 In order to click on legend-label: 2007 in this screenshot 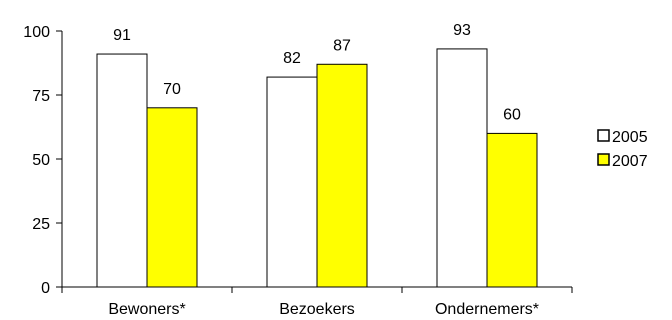, I will do `click(630, 161)`.